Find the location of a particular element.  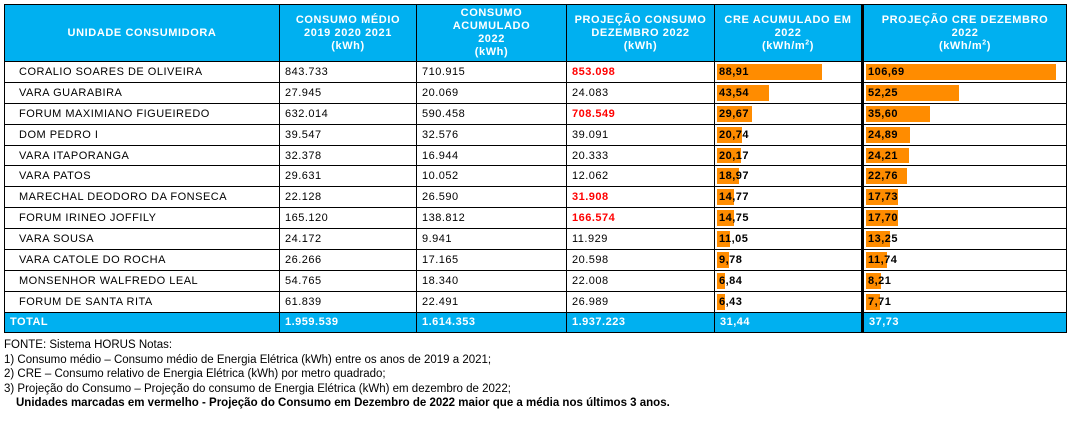

cell-cre-proj: 7,71 is located at coordinates (964, 301).